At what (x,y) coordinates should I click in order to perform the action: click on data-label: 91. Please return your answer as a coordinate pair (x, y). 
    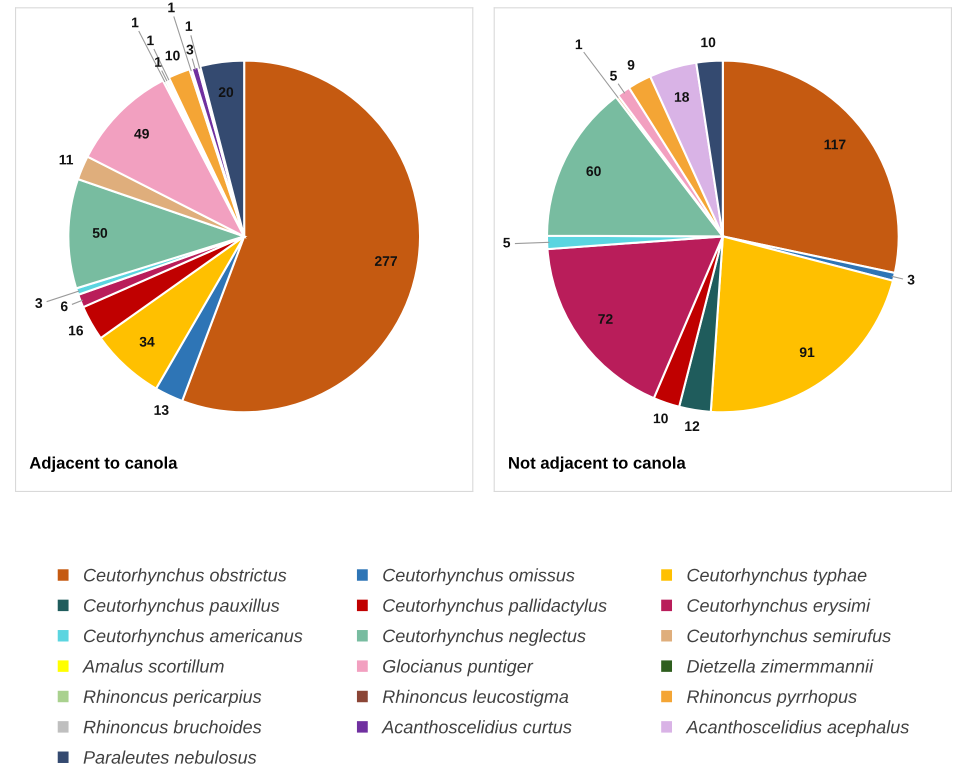
    Looking at the image, I should click on (807, 352).